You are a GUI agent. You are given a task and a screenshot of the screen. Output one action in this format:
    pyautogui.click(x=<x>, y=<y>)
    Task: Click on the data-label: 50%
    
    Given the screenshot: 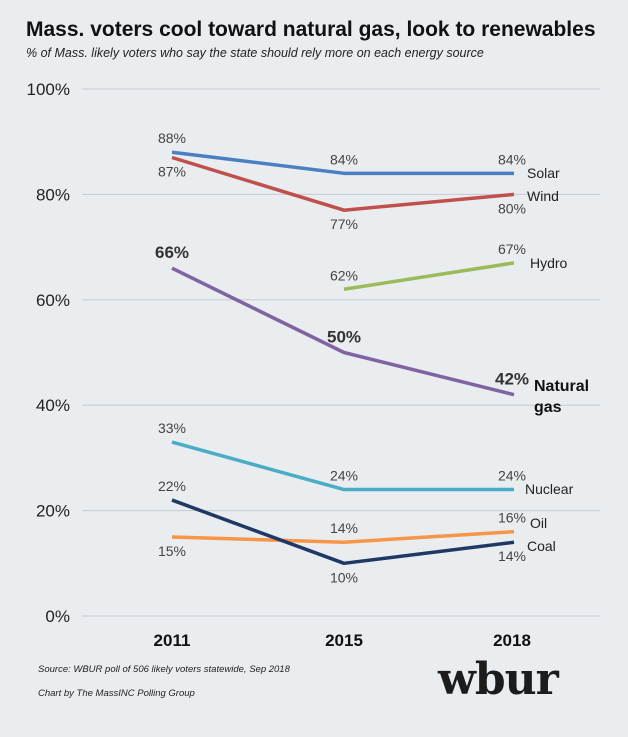 What is the action you would take?
    pyautogui.click(x=344, y=337)
    